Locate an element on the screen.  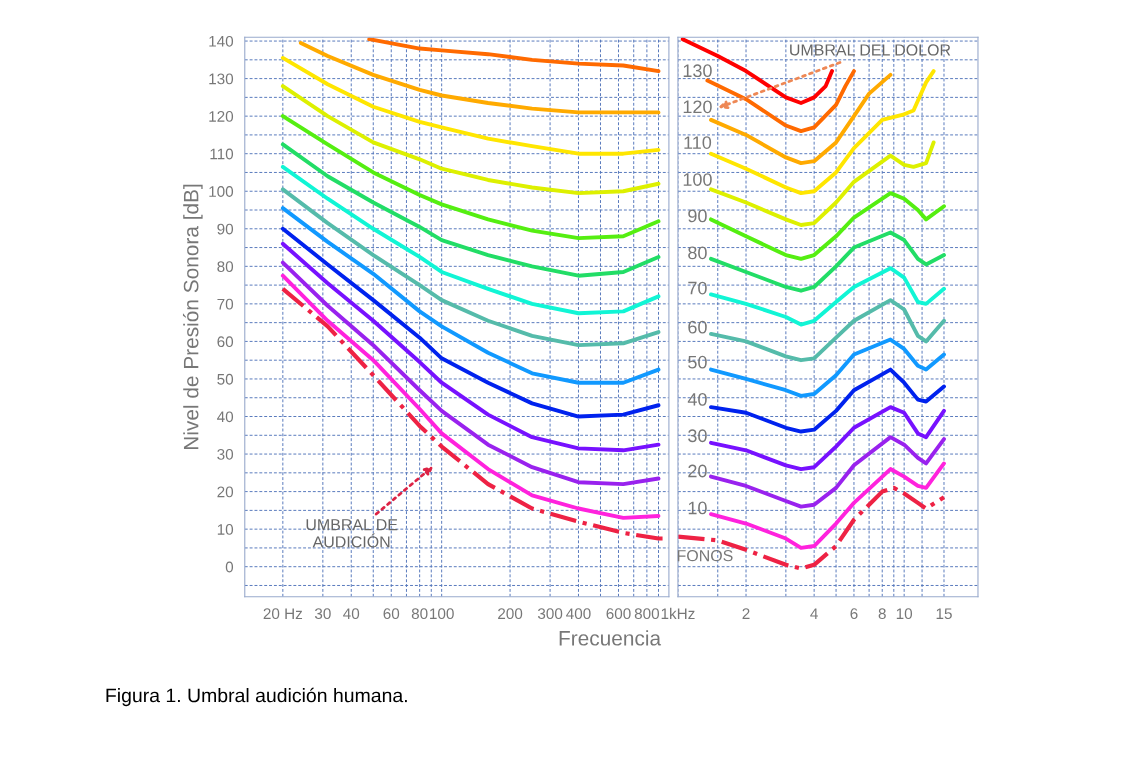
annotation: 90 is located at coordinates (697, 216).